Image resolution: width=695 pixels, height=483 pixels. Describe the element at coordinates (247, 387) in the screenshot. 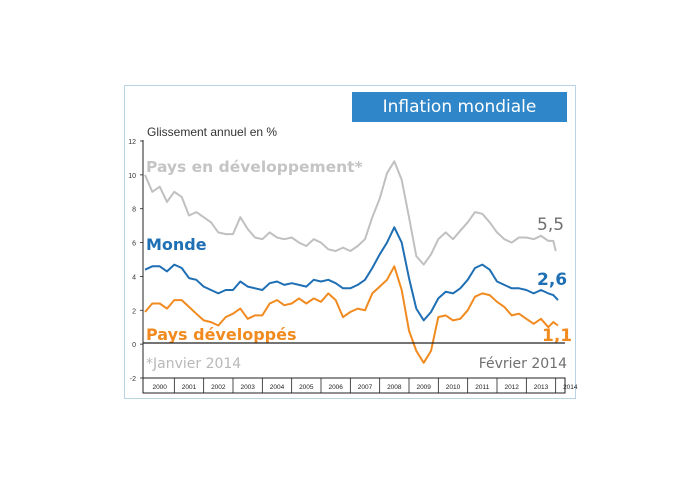

I see `x-tick-label: 2003` at that location.